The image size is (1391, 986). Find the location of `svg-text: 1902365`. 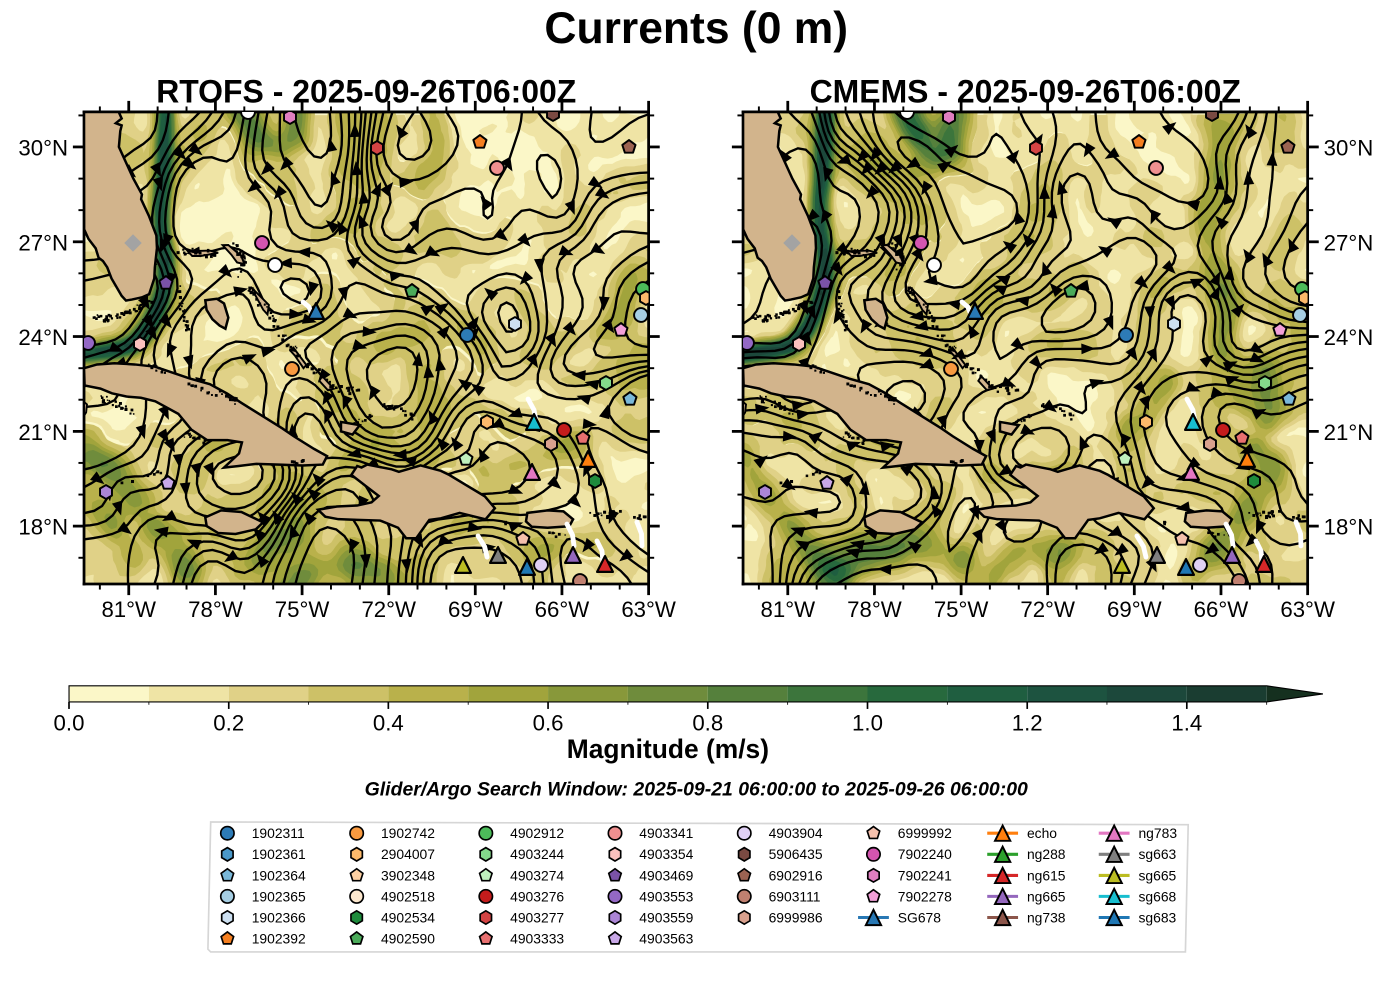

svg-text: 1902365 is located at coordinates (279, 896).